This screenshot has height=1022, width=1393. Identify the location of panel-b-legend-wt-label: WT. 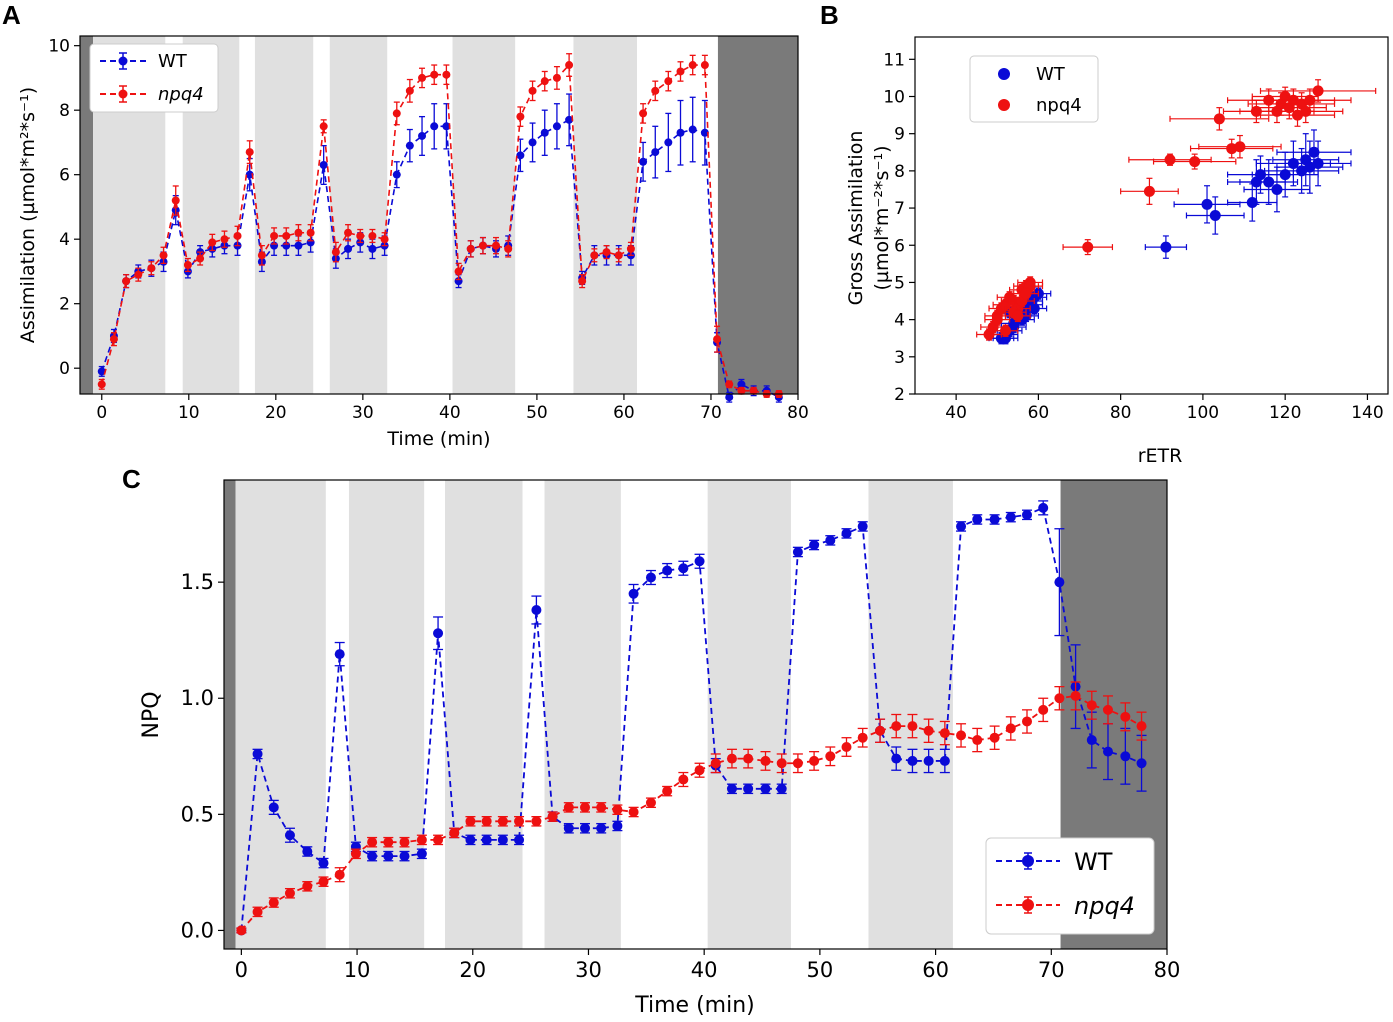
(1051, 74).